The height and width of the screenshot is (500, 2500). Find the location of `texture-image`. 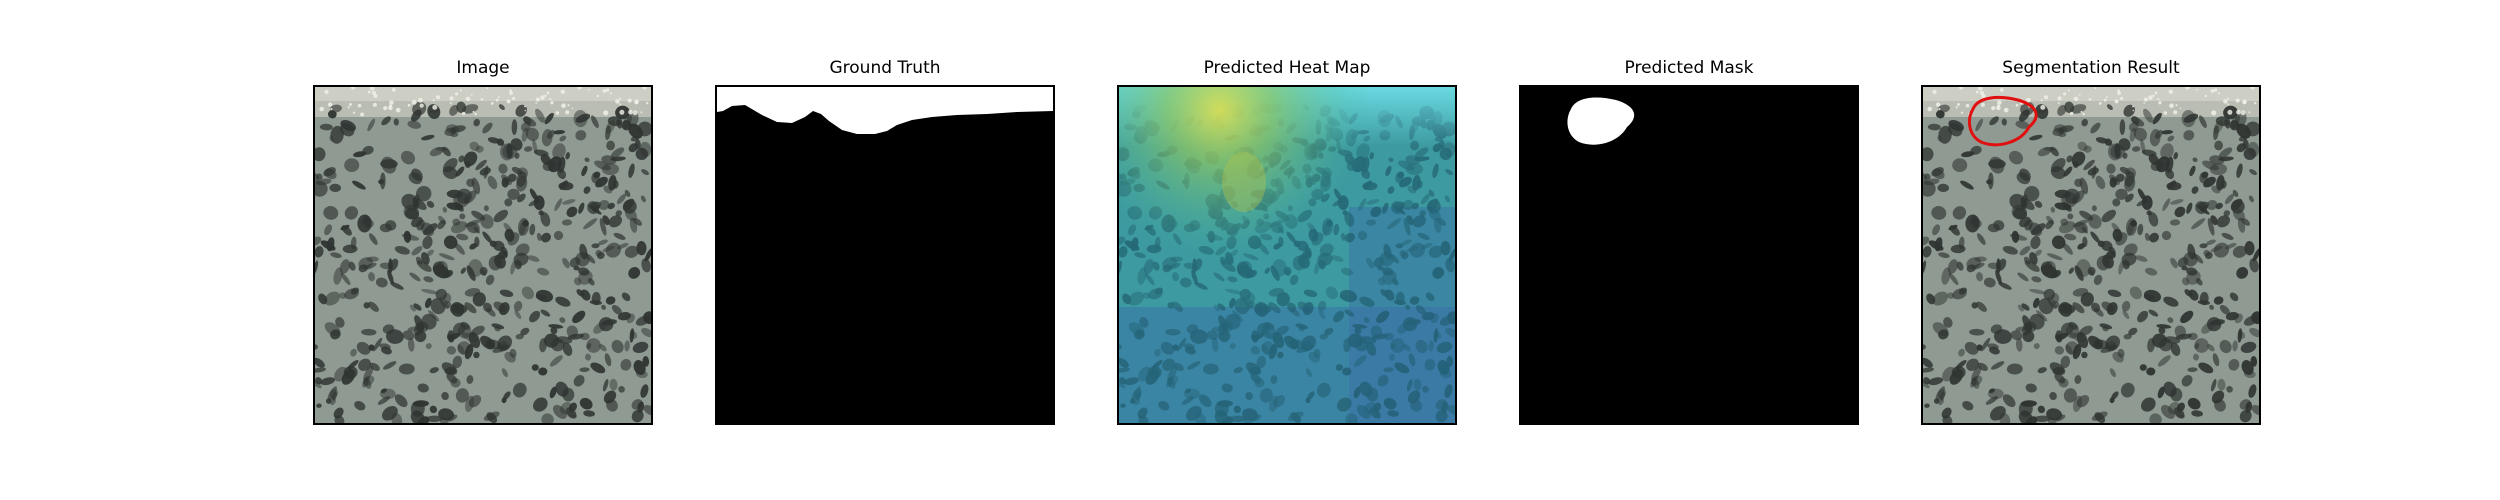

texture-image is located at coordinates (483, 255).